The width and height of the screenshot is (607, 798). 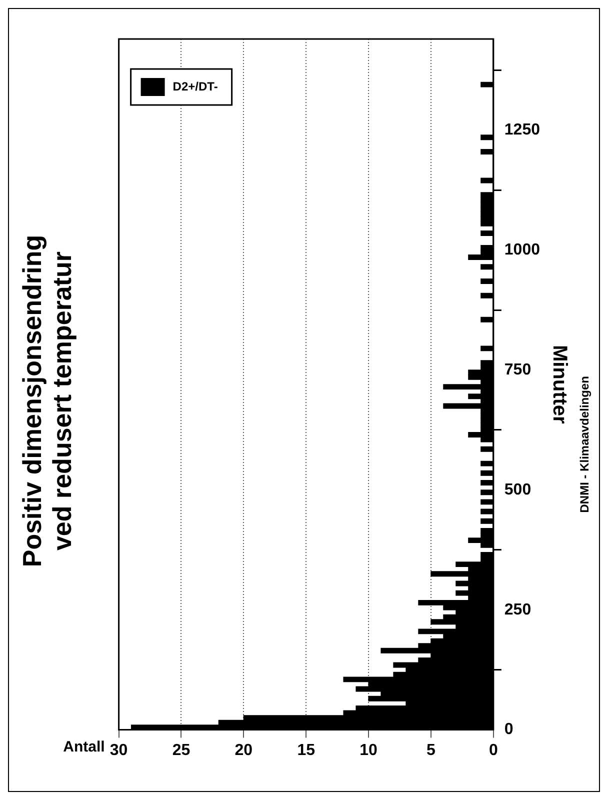 What do you see at coordinates (84, 747) in the screenshot?
I see `x-axis-title: Antall` at bounding box center [84, 747].